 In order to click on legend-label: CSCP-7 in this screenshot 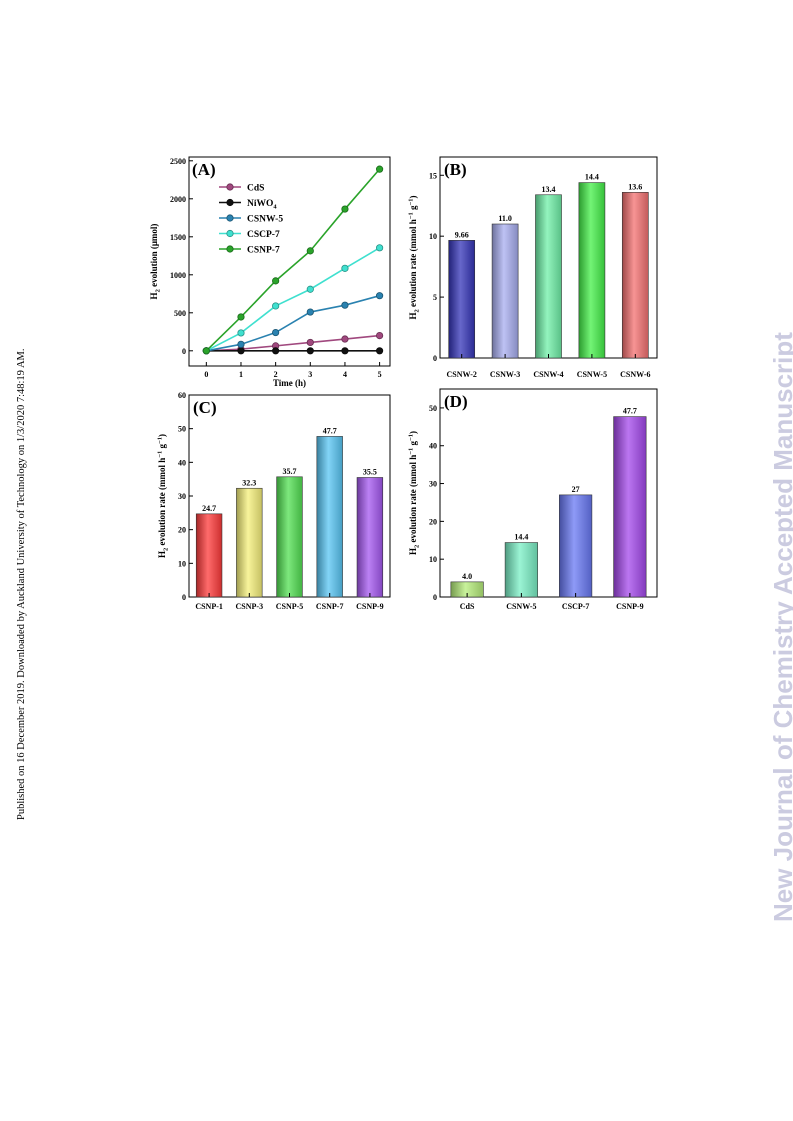, I will do `click(263, 235)`.